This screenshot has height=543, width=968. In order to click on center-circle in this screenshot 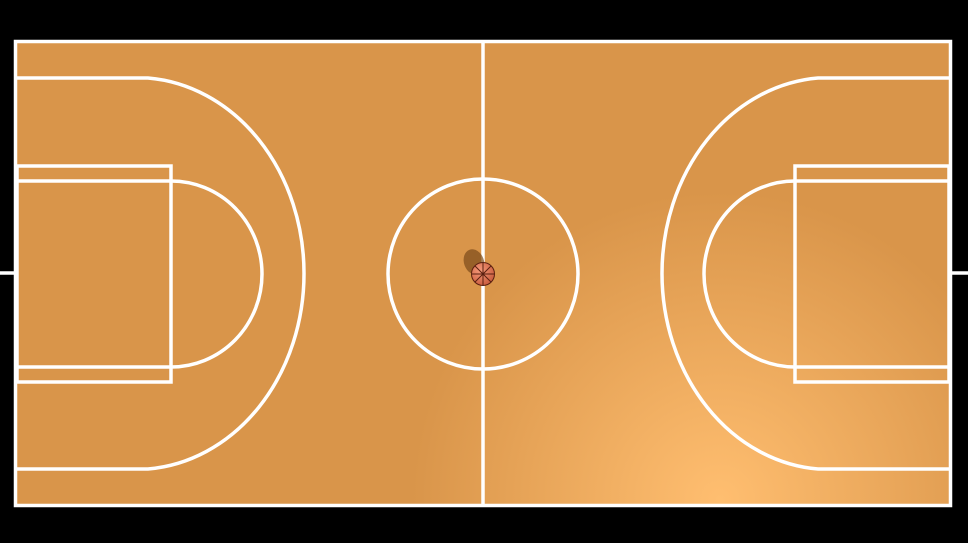, I will do `click(483, 274)`.